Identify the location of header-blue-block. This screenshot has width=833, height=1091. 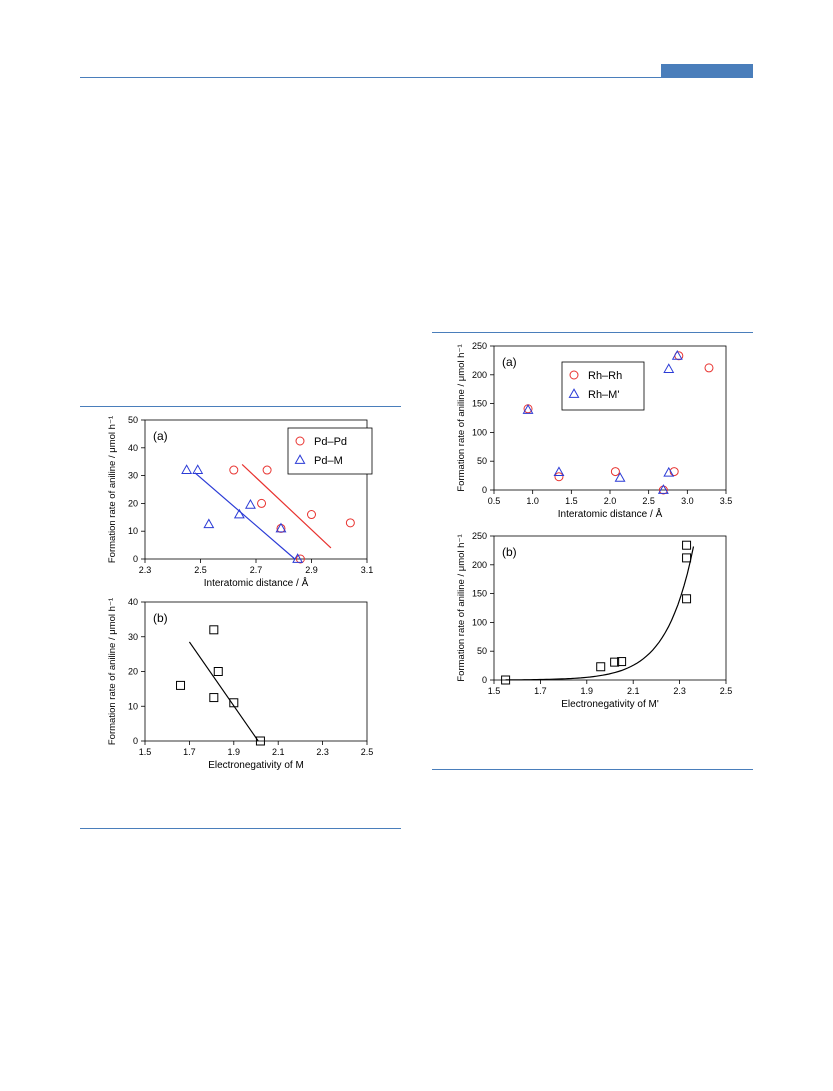
(707, 70).